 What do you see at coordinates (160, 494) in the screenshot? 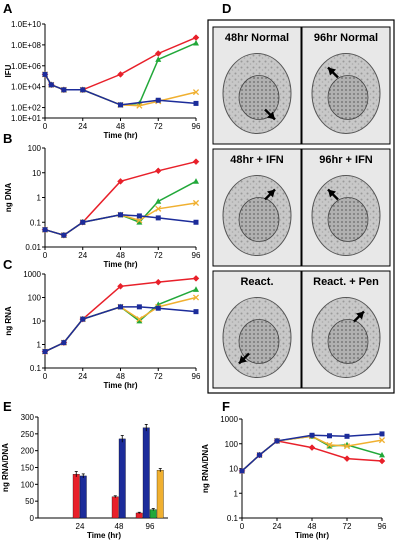
I see `bar-ifn96` at bounding box center [160, 494].